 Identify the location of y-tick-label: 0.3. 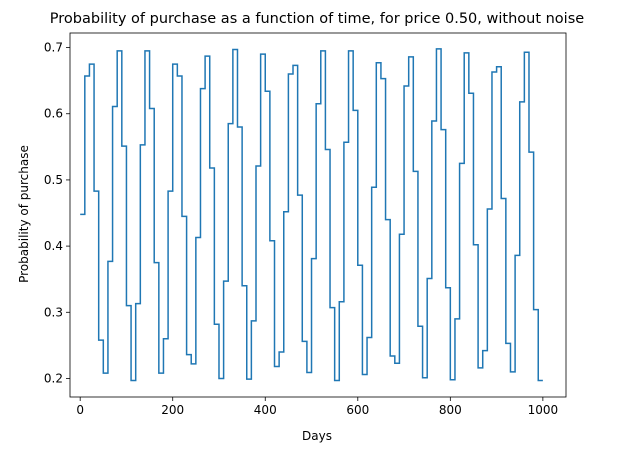
(53, 312).